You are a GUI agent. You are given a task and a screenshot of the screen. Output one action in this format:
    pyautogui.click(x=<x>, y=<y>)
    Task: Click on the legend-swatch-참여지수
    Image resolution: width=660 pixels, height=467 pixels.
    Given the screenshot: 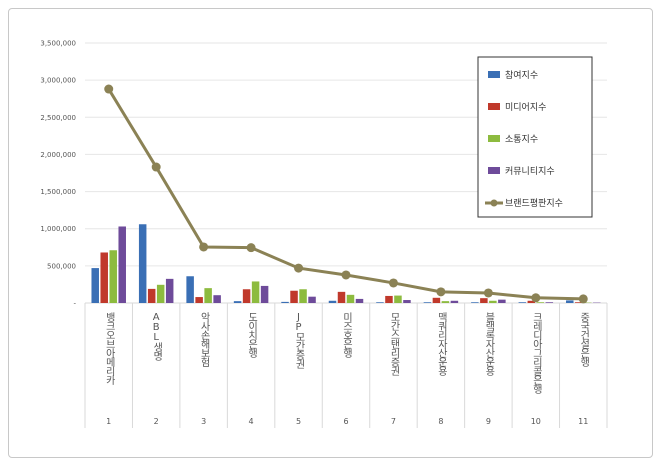 What is the action you would take?
    pyautogui.click(x=494, y=74)
    